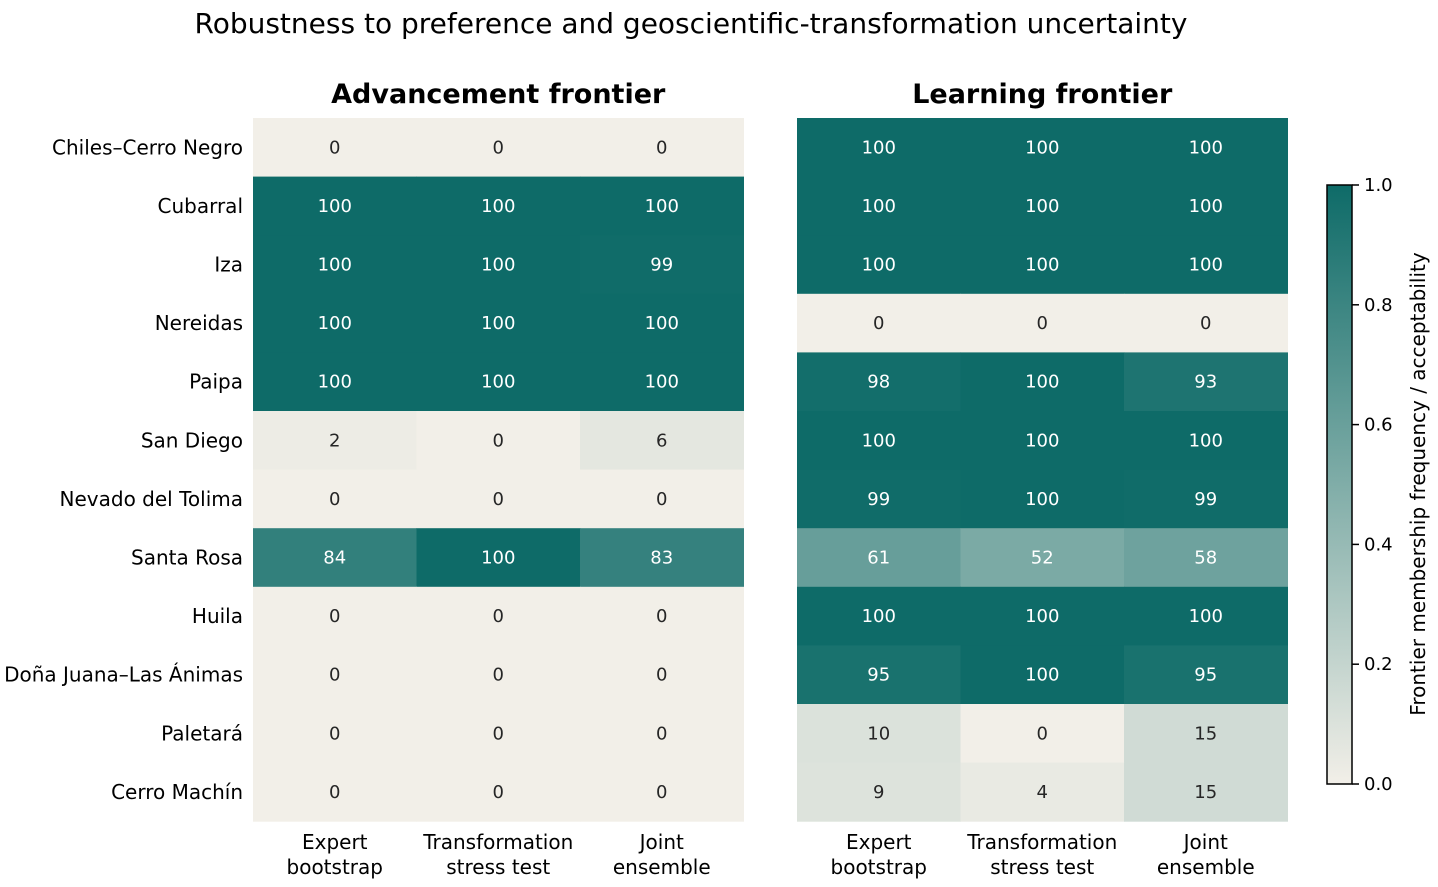 This screenshot has width=1438, height=887. I want to click on cell-value: 6, so click(661, 440).